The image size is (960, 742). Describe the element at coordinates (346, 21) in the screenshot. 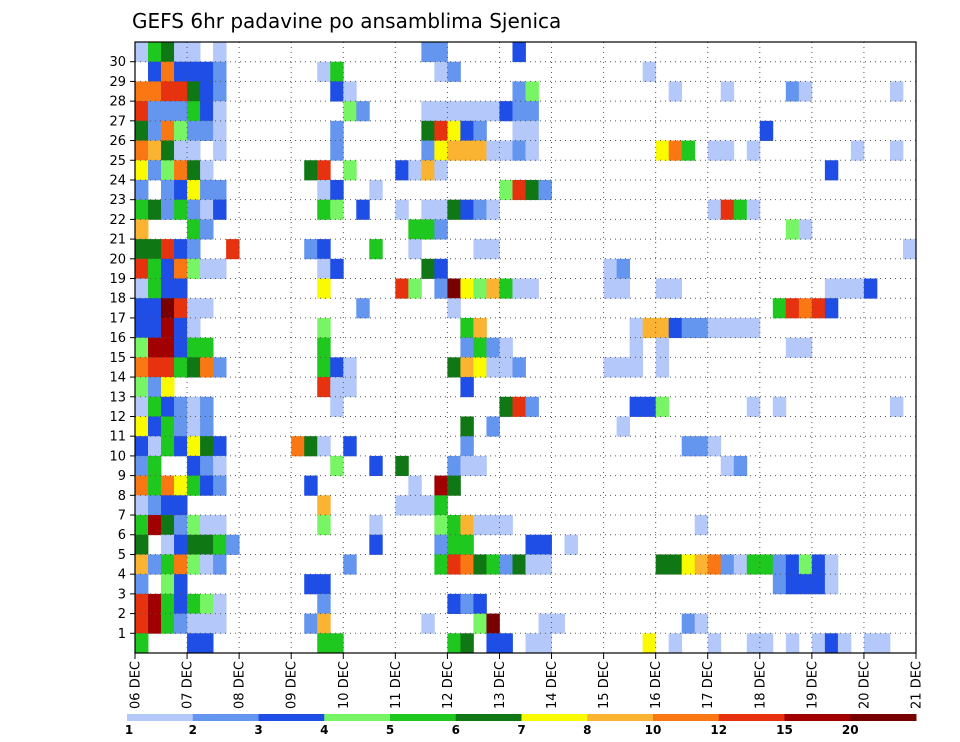

I see `chart-title: GEFS 6hr padavine po ansamblima Sjenica` at that location.